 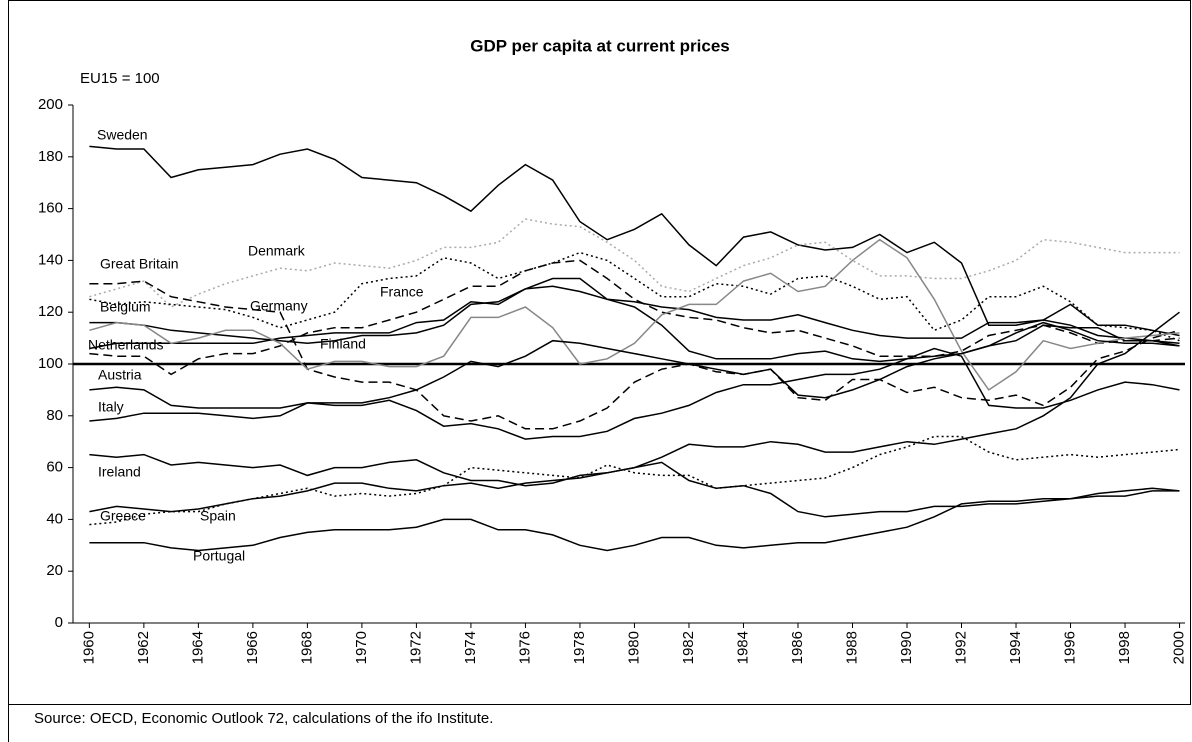 What do you see at coordinates (688, 647) in the screenshot?
I see `x-tick-label: 1982` at bounding box center [688, 647].